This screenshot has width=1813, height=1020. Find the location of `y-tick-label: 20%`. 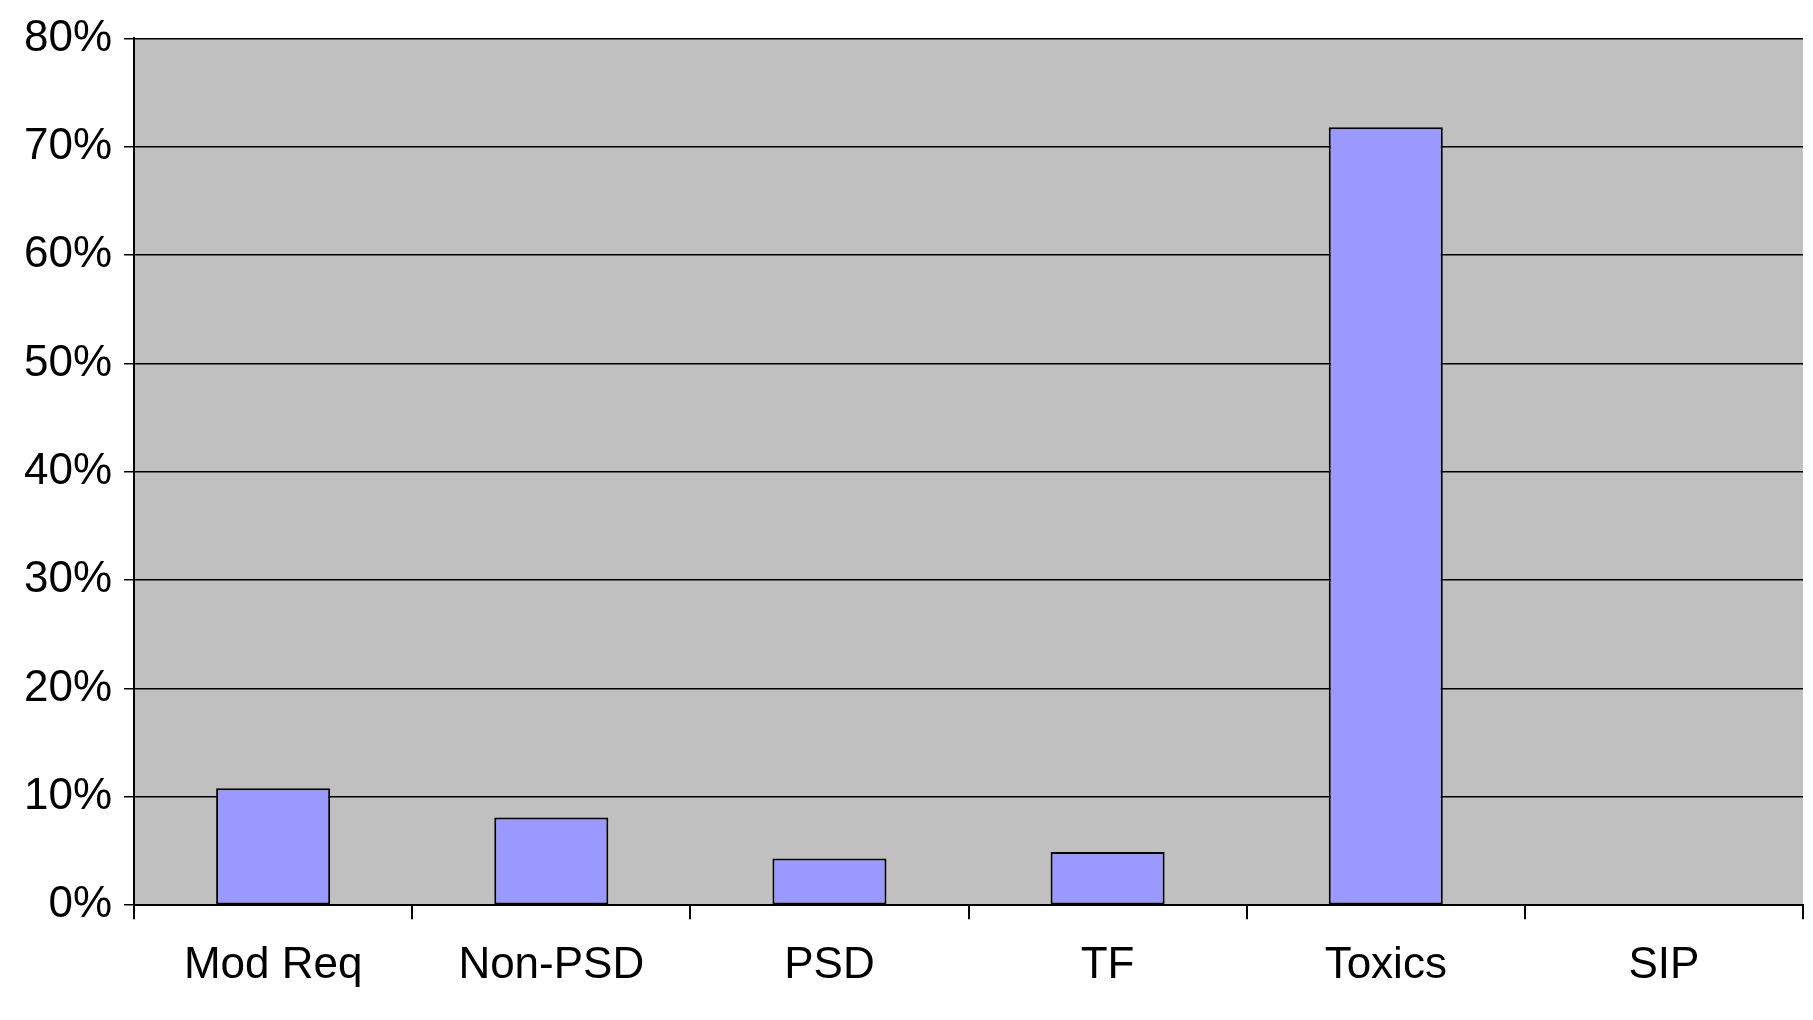

y-tick-label: 20% is located at coordinates (68, 685).